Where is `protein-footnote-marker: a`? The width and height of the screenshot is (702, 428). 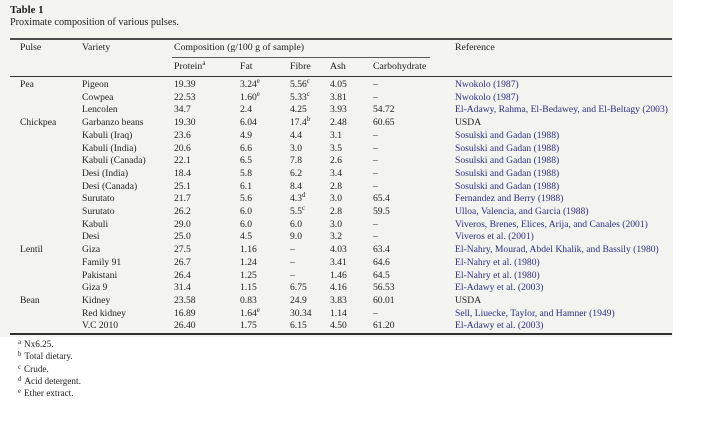
protein-footnote-marker: a is located at coordinates (204, 63).